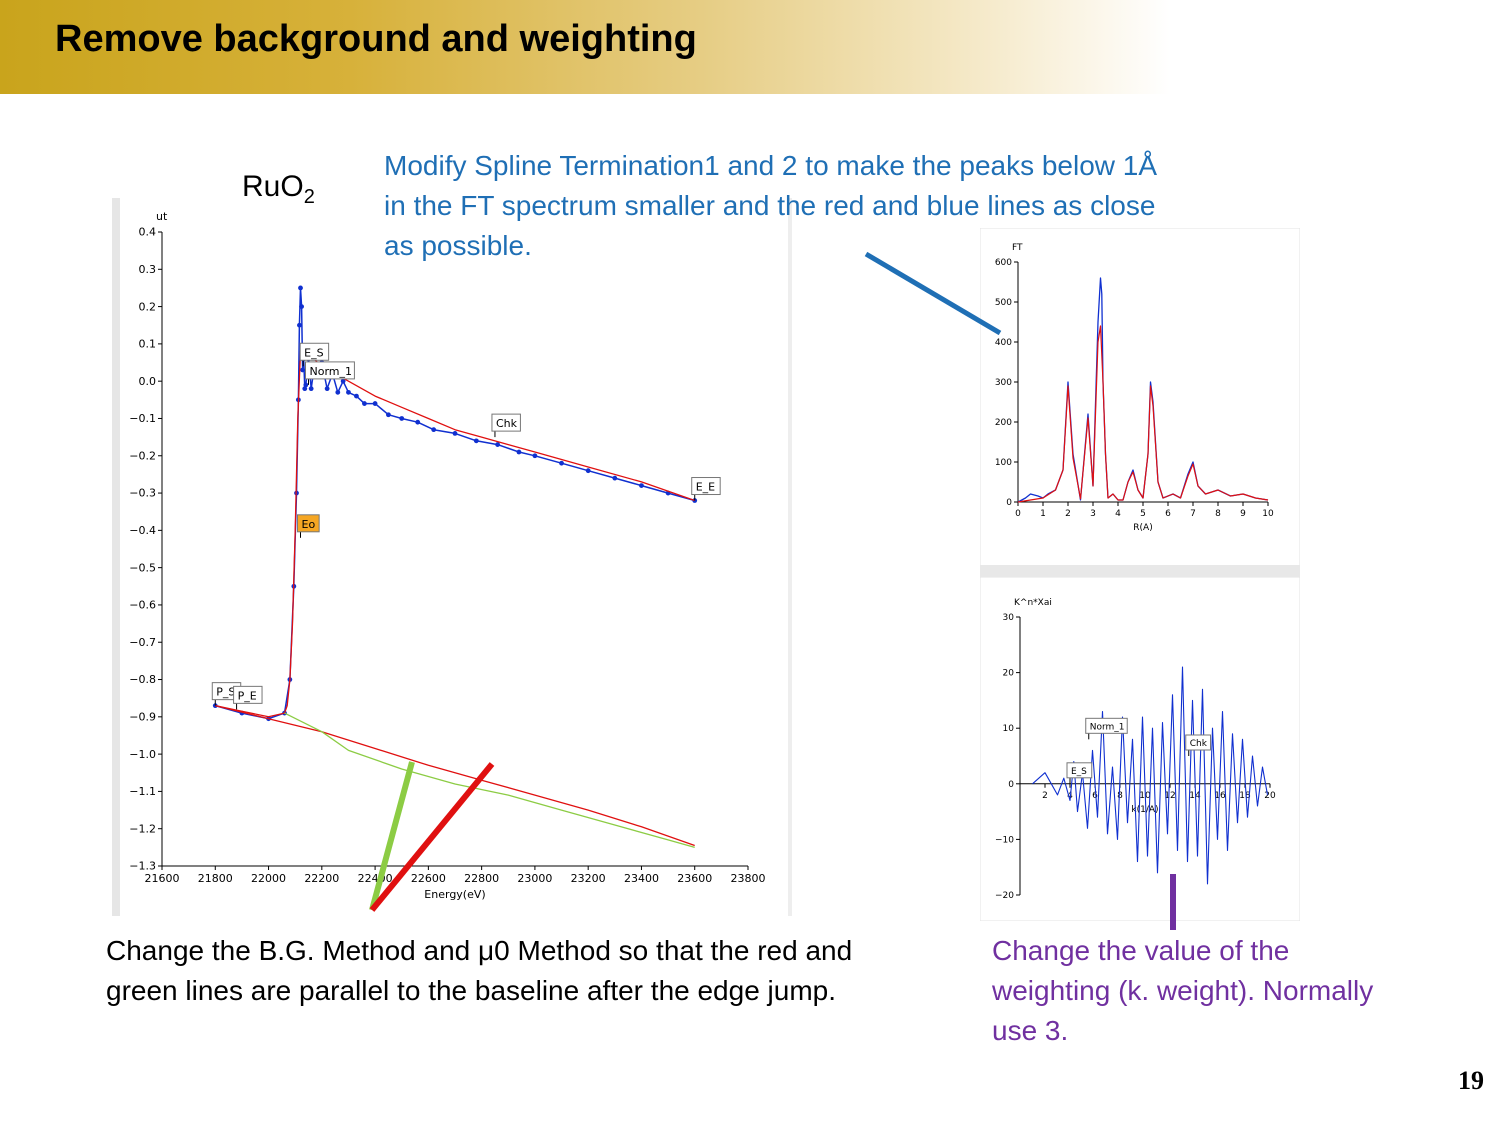 Image resolution: width=1500 pixels, height=1125 pixels. Describe the element at coordinates (321, 878) in the screenshot. I see `x-tick-label: 22200` at that location.